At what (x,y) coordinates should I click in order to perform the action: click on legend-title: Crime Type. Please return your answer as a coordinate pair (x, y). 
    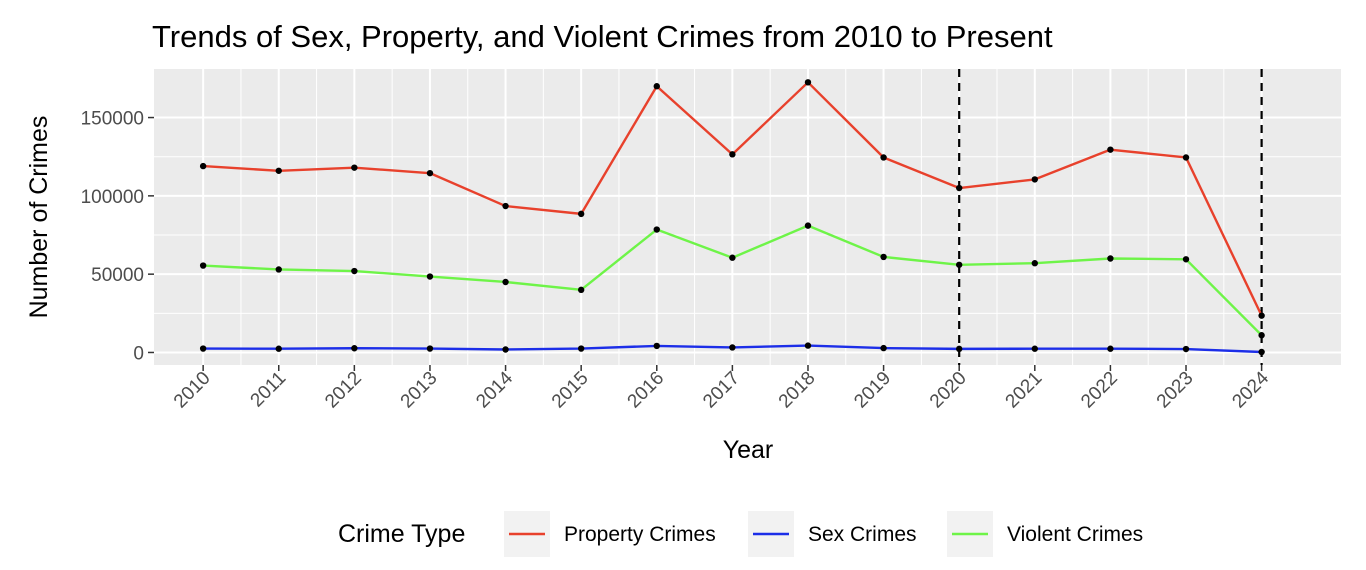
    Looking at the image, I should click on (401, 534).